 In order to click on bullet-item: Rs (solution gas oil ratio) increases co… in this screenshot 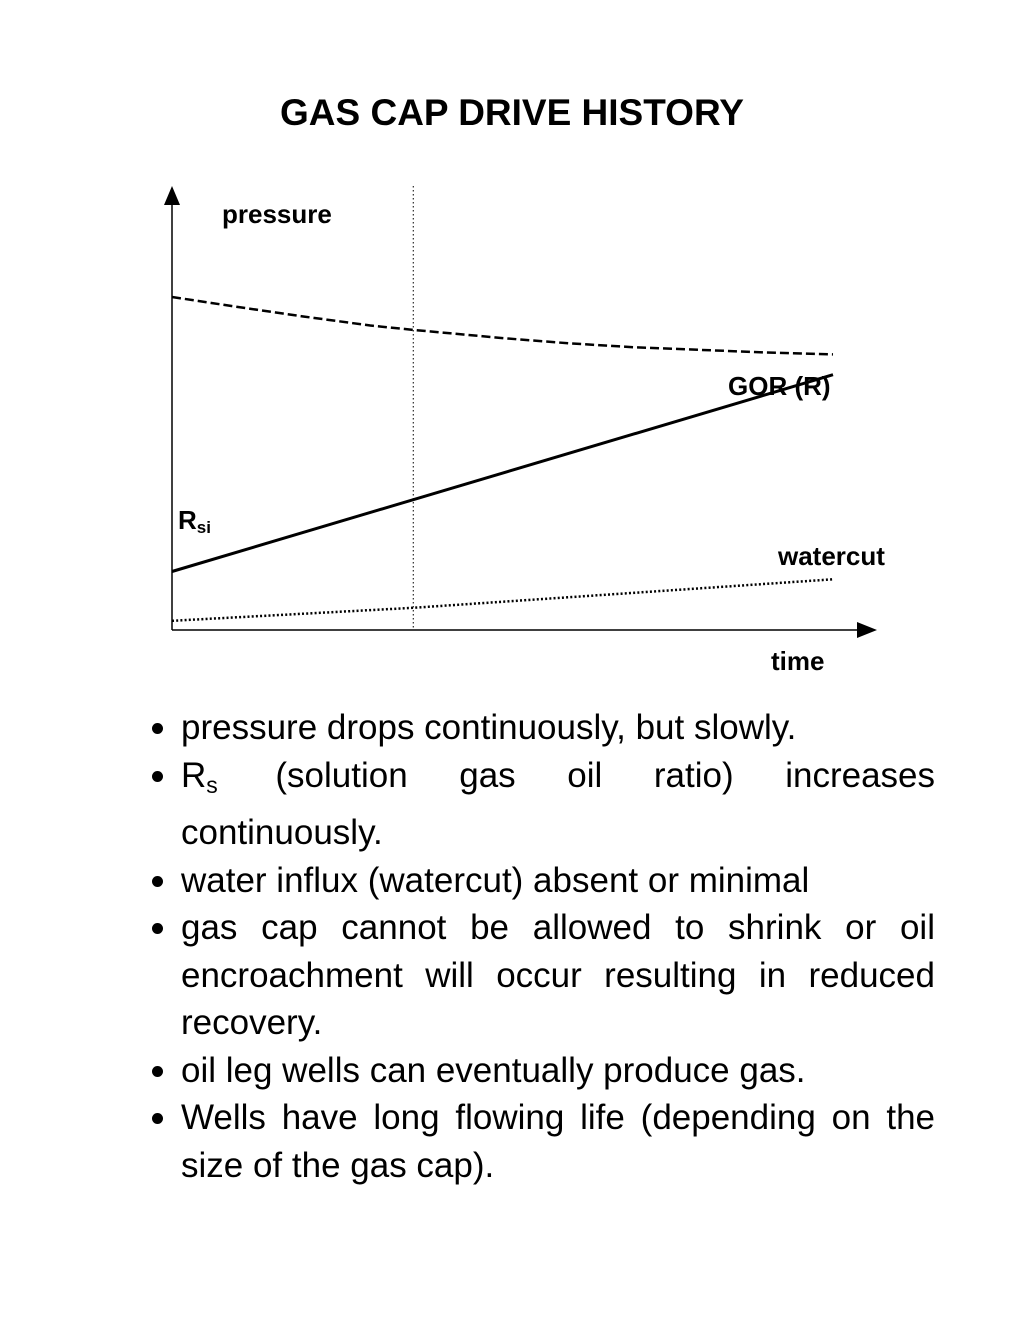, I will do `click(542, 804)`.